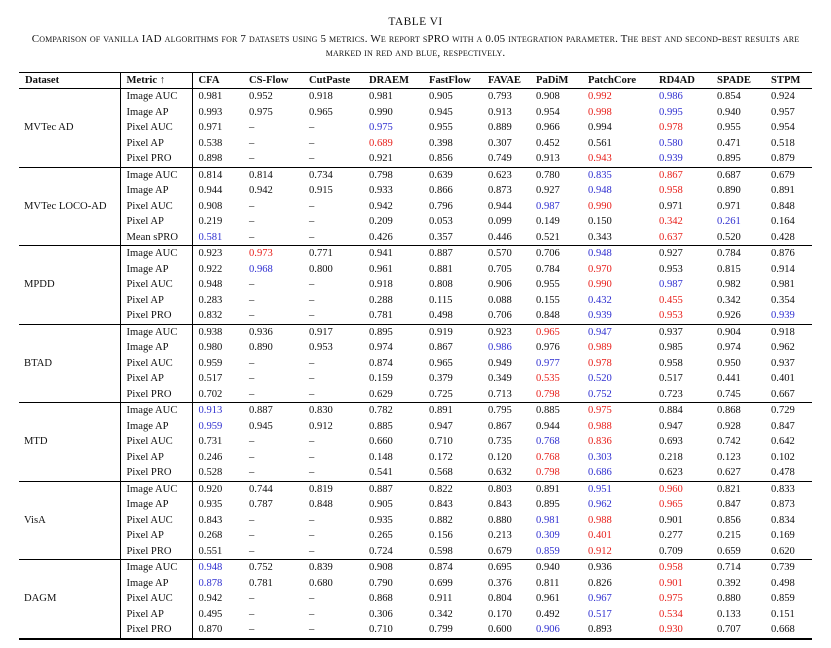  Describe the element at coordinates (783, 599) in the screenshot. I see `value-cell: 0.859` at that location.